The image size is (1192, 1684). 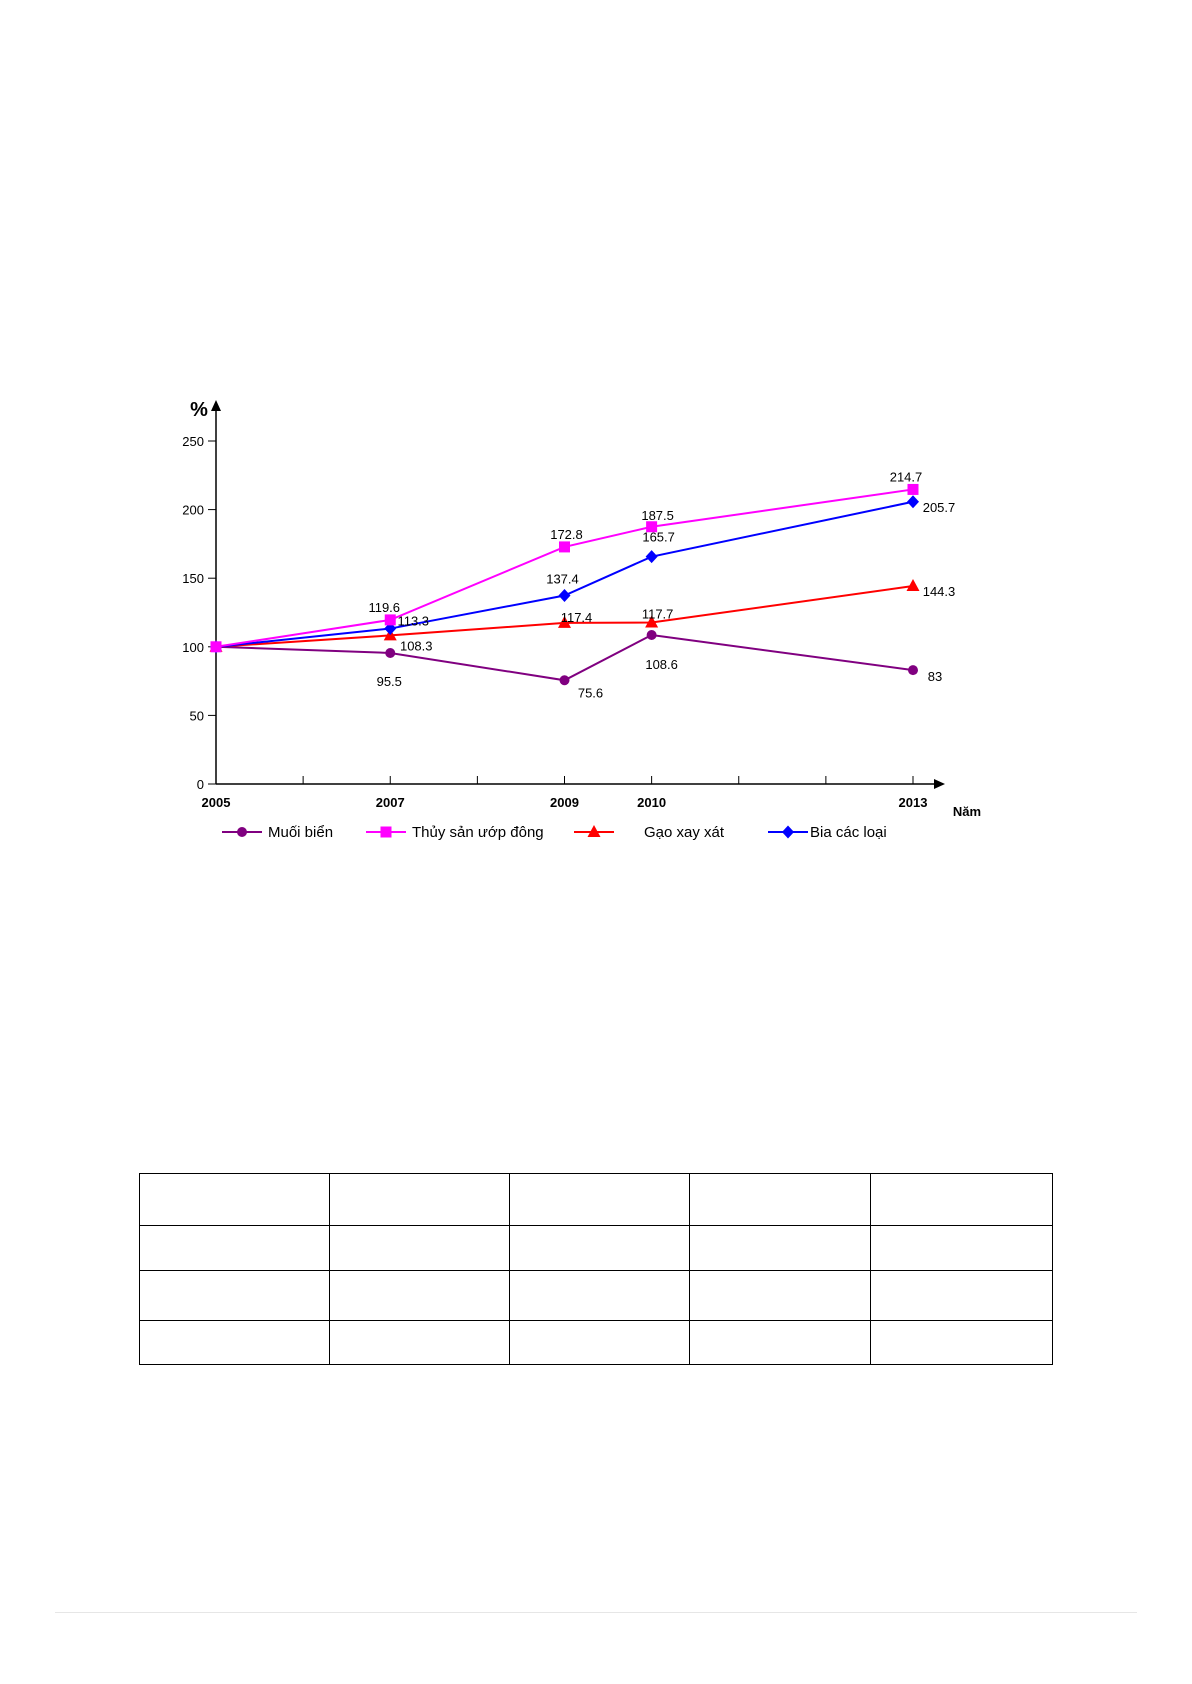 I want to click on y-axis-title: %, so click(x=199, y=410).